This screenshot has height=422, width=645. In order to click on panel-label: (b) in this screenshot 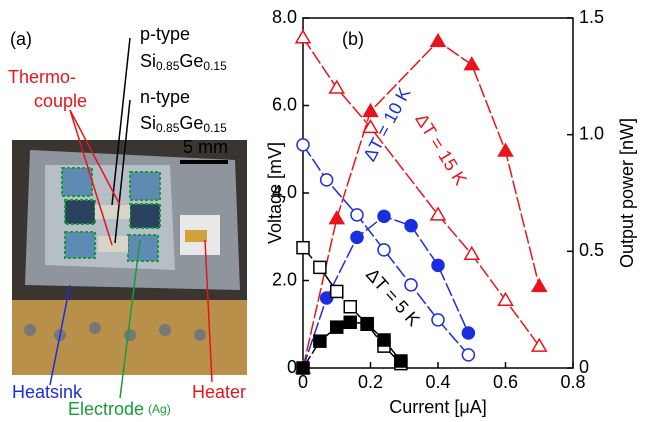, I will do `click(353, 39)`.